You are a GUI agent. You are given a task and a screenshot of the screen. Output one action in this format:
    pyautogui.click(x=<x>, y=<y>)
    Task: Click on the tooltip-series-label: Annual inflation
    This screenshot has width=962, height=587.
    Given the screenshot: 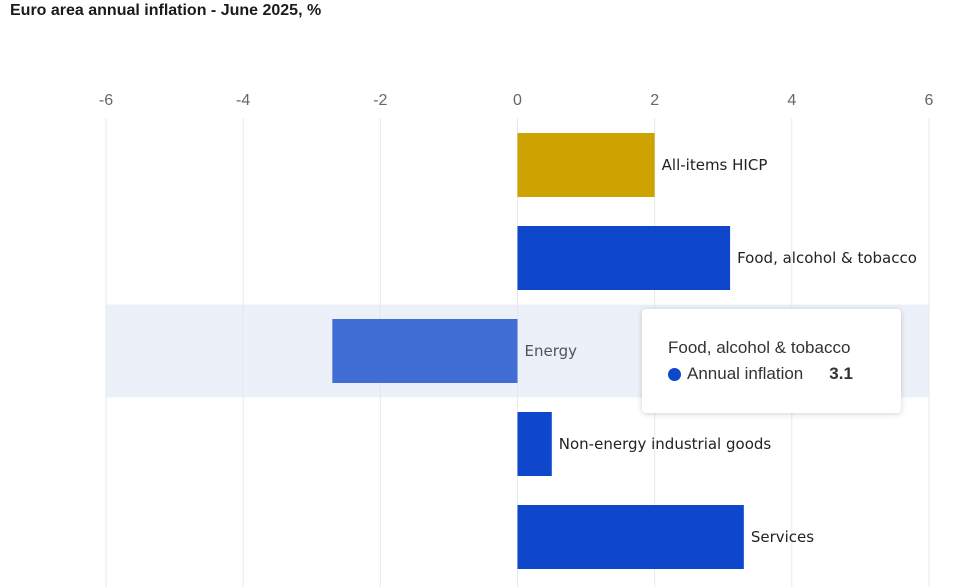 What is the action you would take?
    pyautogui.click(x=745, y=373)
    